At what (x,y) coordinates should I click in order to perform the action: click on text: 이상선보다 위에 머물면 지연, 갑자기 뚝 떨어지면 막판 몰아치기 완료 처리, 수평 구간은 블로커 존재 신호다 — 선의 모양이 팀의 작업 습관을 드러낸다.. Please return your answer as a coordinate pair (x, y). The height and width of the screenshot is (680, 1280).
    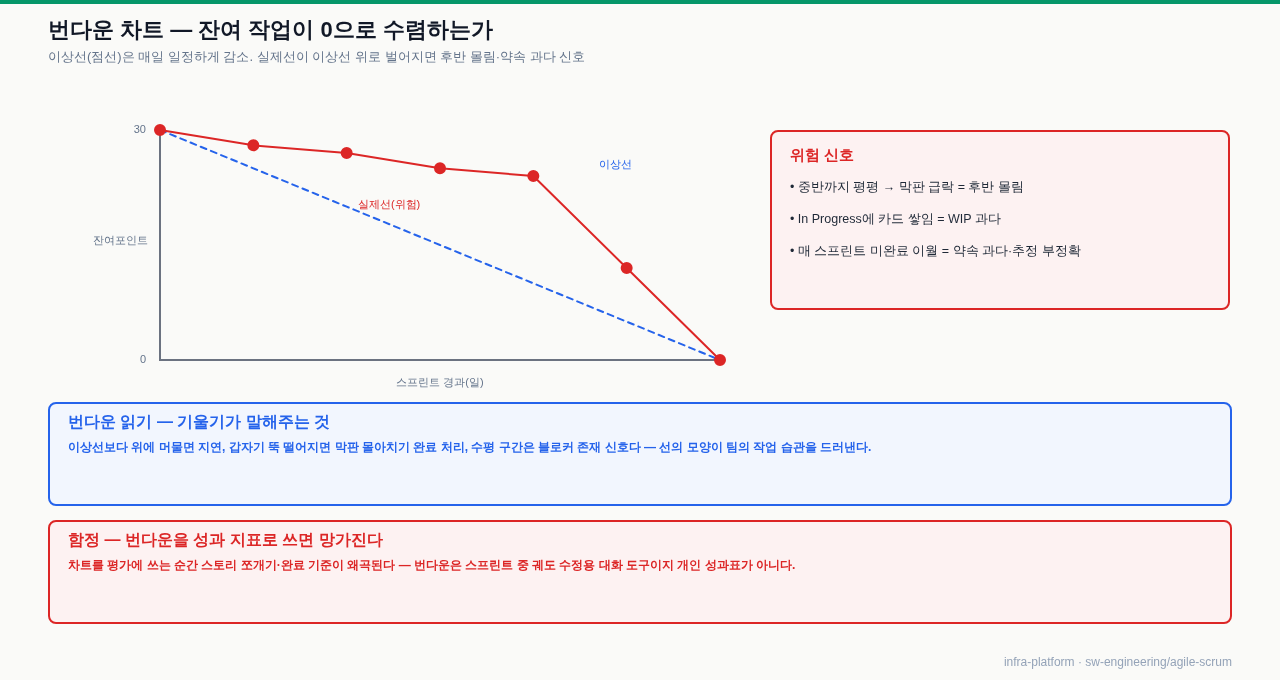
    Looking at the image, I should click on (470, 447).